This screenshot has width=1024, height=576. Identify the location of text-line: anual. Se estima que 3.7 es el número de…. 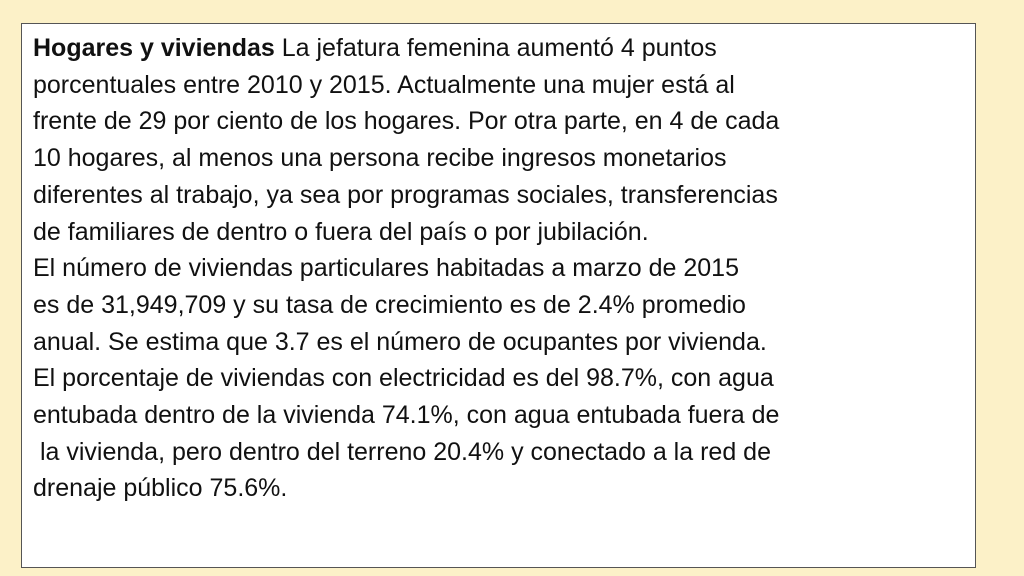
(400, 341).